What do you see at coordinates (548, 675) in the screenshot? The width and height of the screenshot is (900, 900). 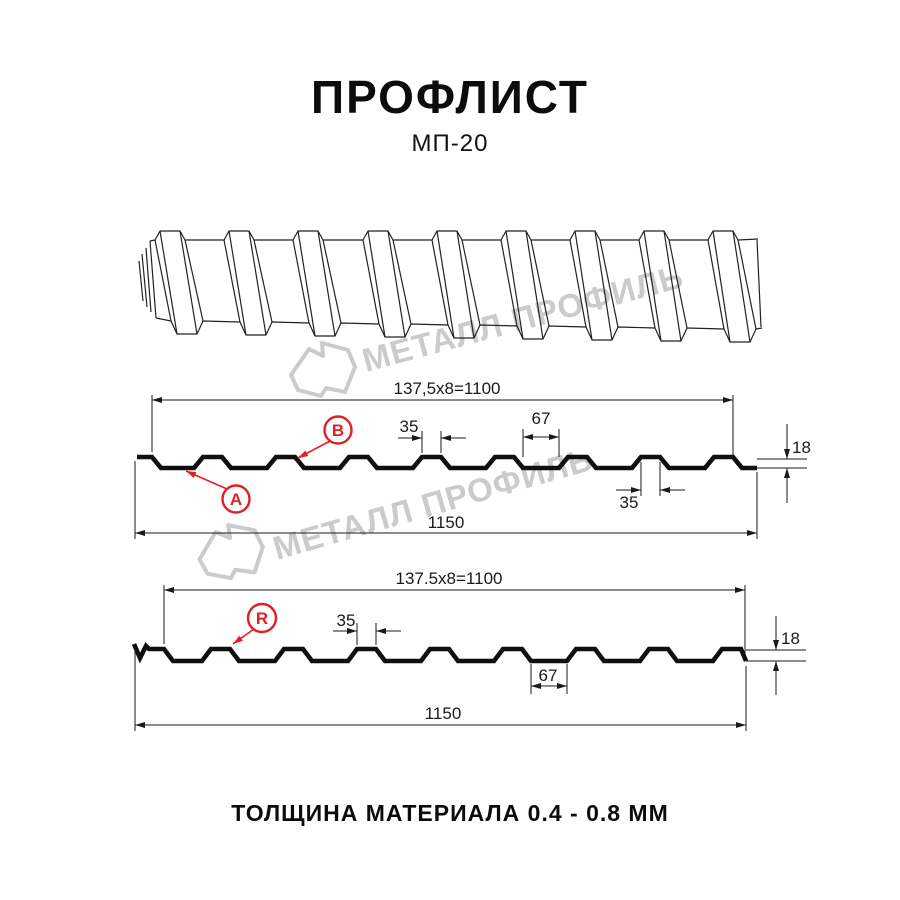 I see `dim-valley-r-value: 67` at bounding box center [548, 675].